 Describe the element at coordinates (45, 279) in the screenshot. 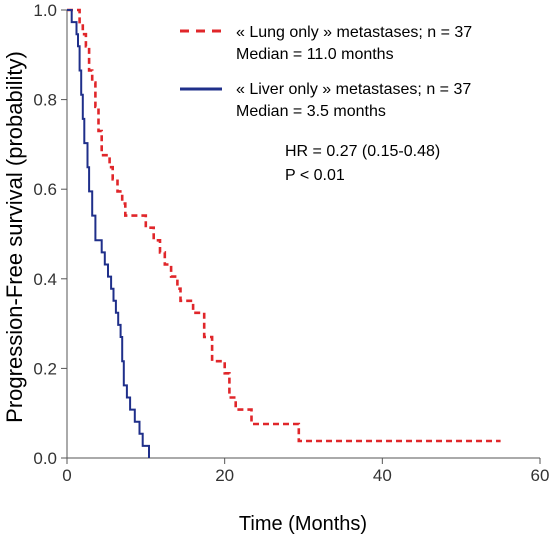

I see `y-tick-label: 0.4` at that location.